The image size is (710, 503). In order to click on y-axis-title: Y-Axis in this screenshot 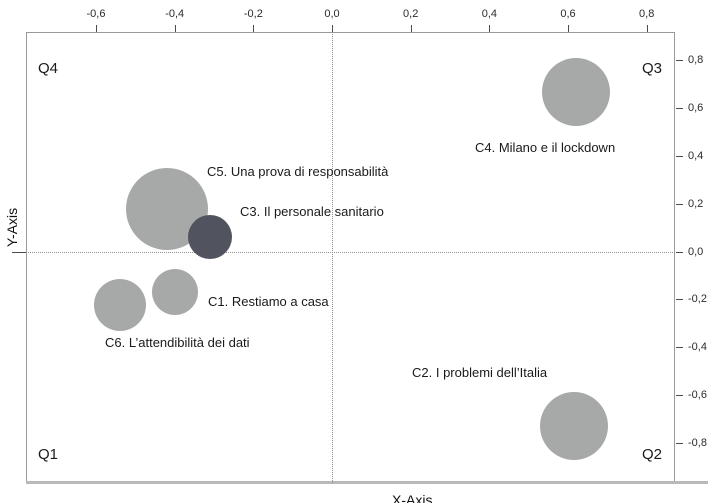, I will do `click(12, 227)`.